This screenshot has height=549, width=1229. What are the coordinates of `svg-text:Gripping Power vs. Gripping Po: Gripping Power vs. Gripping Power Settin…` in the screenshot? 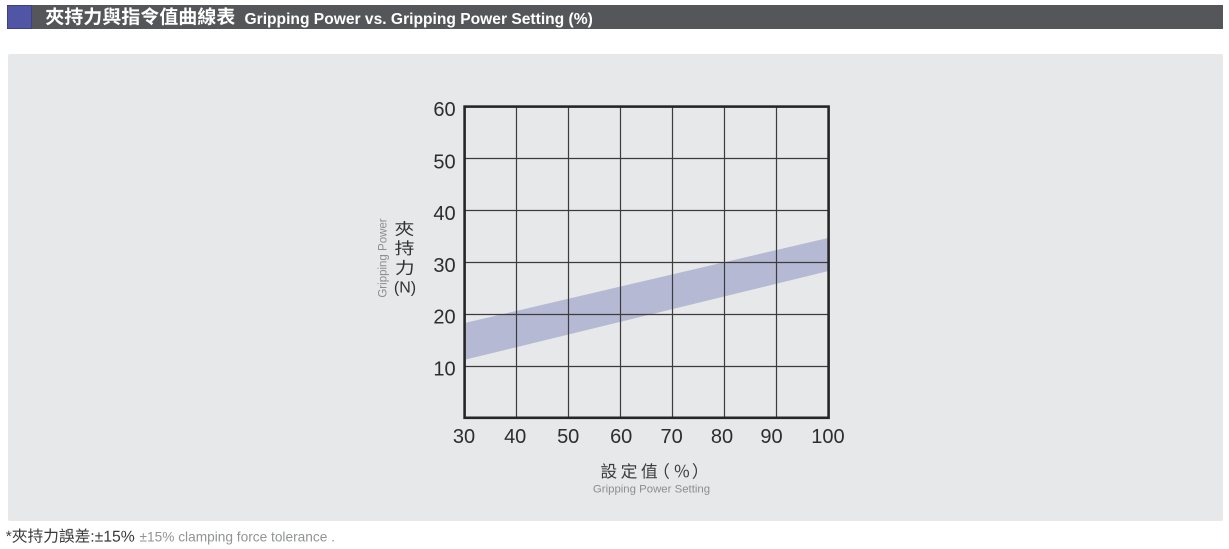 It's located at (419, 19).